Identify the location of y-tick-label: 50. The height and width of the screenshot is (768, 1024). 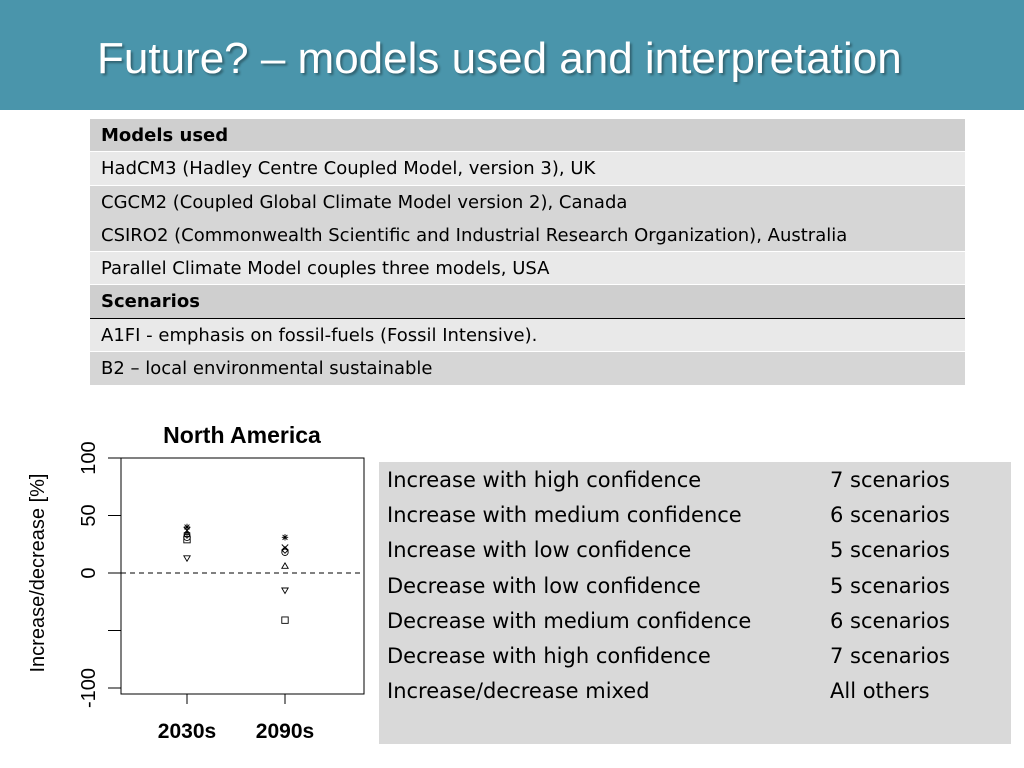
(89, 515).